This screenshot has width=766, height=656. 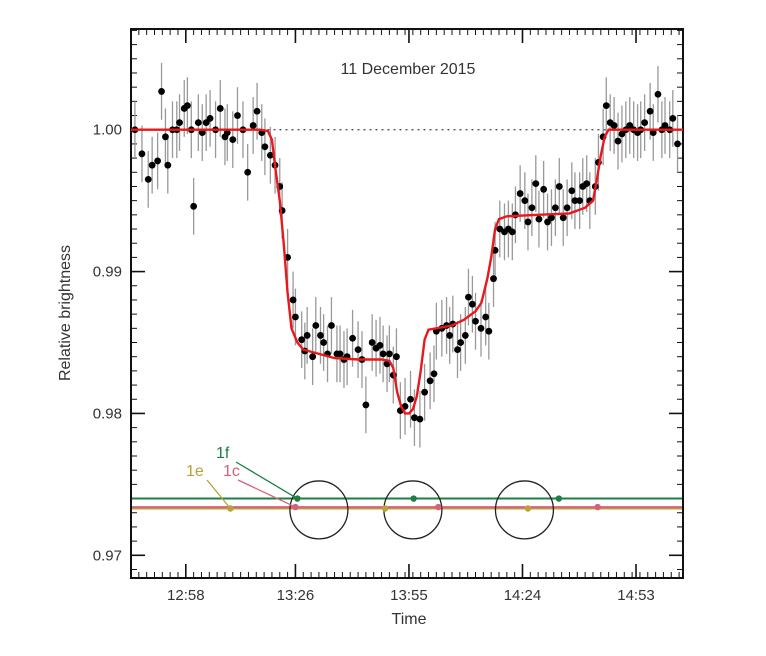 What do you see at coordinates (107, 272) in the screenshot?
I see `y-tick-label: 0.99` at bounding box center [107, 272].